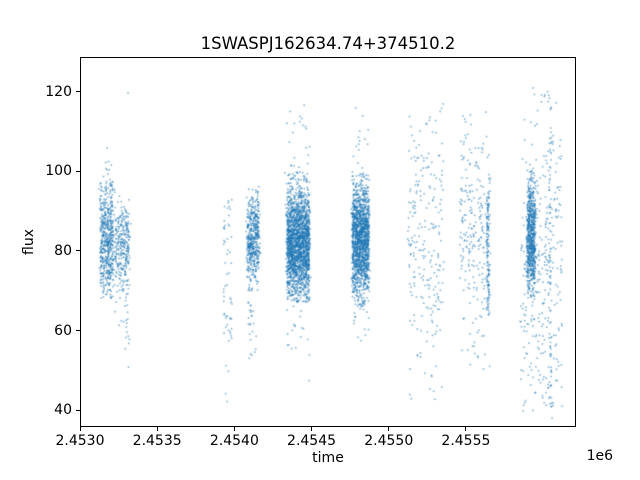 This screenshot has width=640, height=480. I want to click on y-axis-label: flux, so click(29, 242).